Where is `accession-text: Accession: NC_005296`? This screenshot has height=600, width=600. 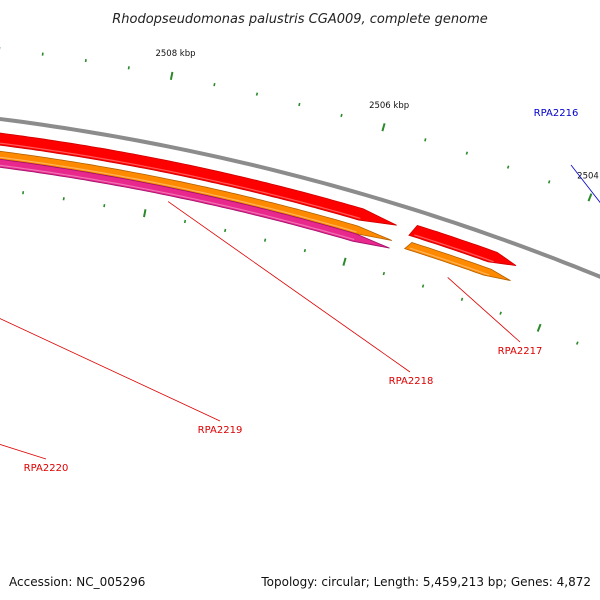
accession-text: Accession: NC_005296 is located at coordinates (77, 582).